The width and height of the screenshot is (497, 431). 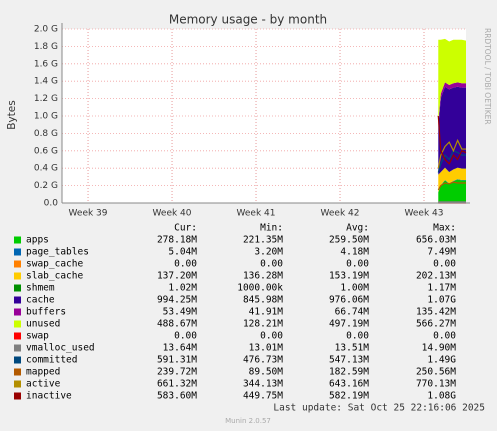 What do you see at coordinates (54, 264) in the screenshot?
I see `legend-label: swap_cache` at bounding box center [54, 264].